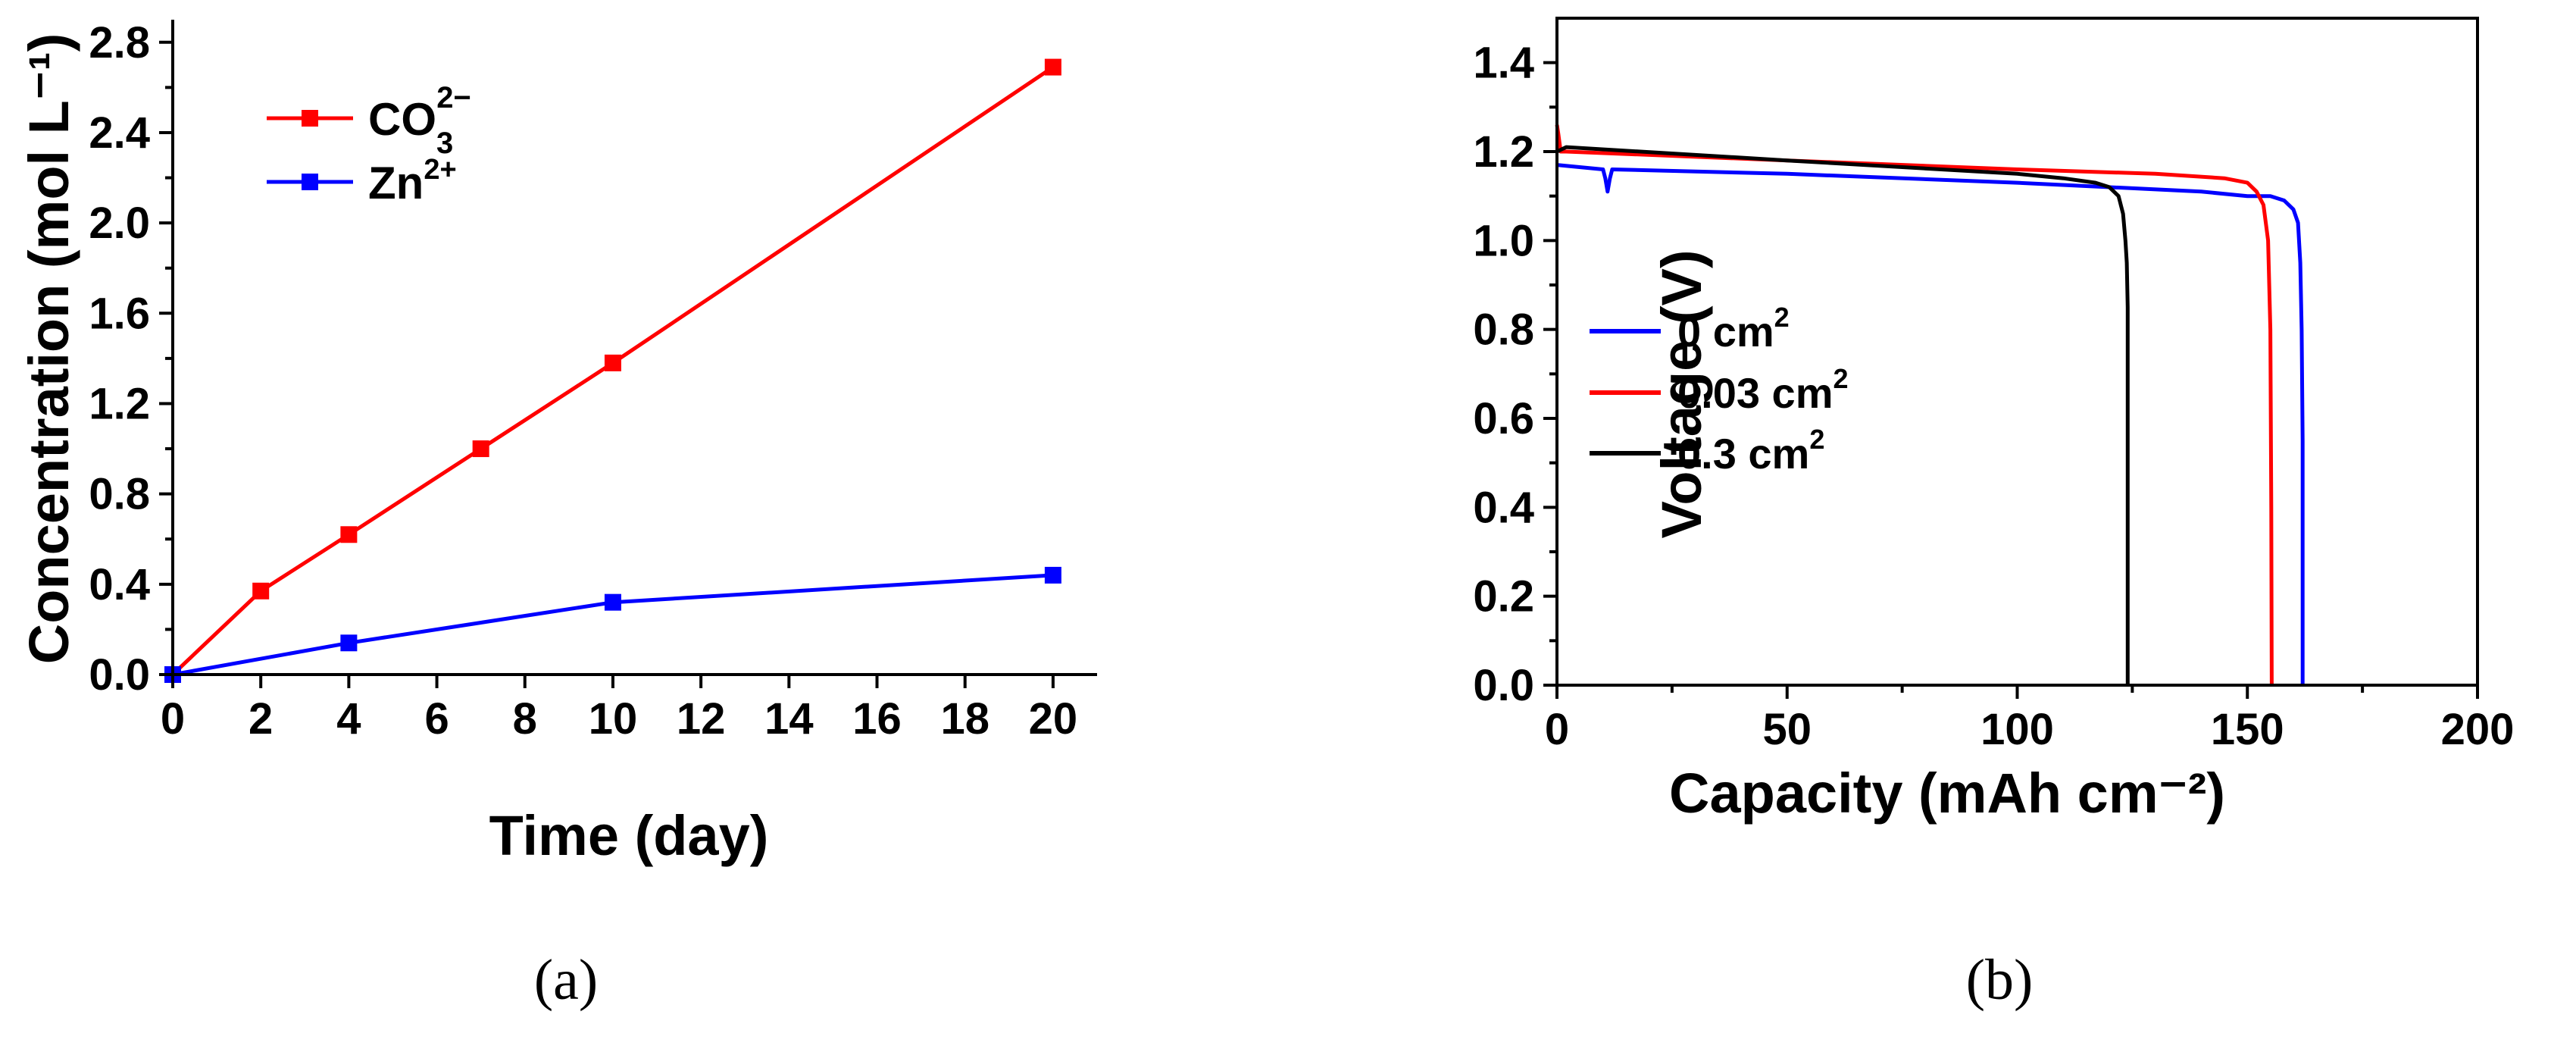 The height and width of the screenshot is (1052, 2576). What do you see at coordinates (1053, 719) in the screenshot?
I see `x-tick-label: 20` at bounding box center [1053, 719].